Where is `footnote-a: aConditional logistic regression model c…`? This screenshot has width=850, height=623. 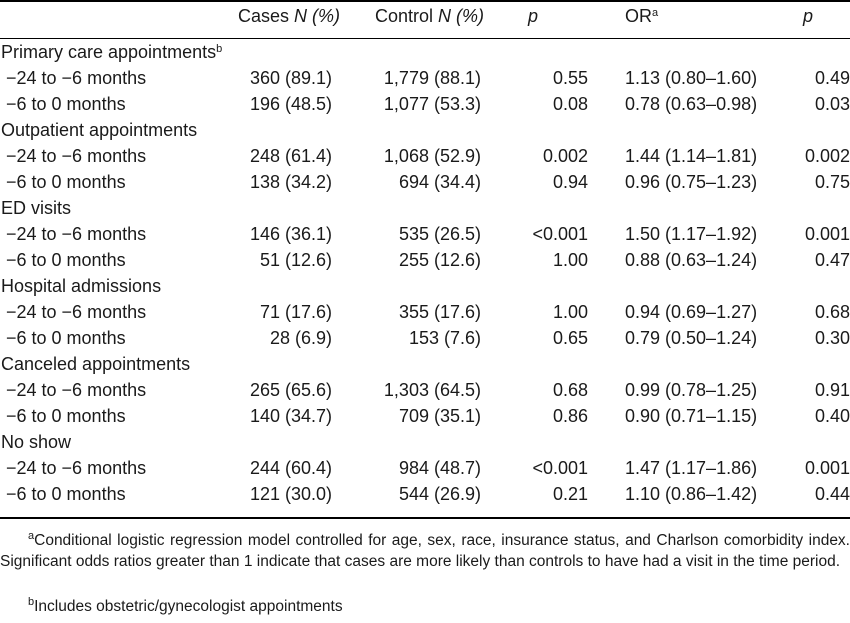 footnote-a: aConditional logistic regression model c… is located at coordinates (425, 551).